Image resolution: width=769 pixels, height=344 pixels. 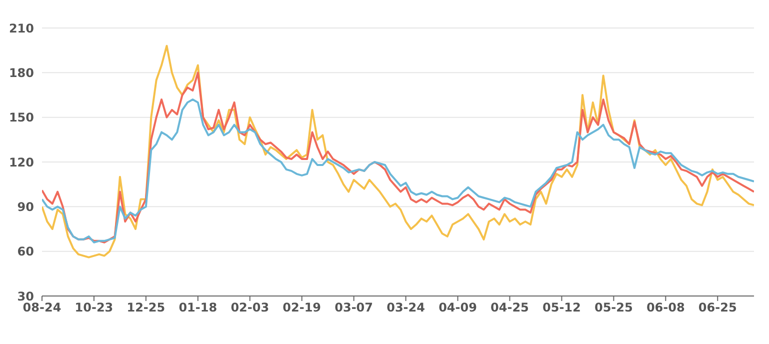 I want to click on y-tick-label: 90, so click(x=25, y=207).